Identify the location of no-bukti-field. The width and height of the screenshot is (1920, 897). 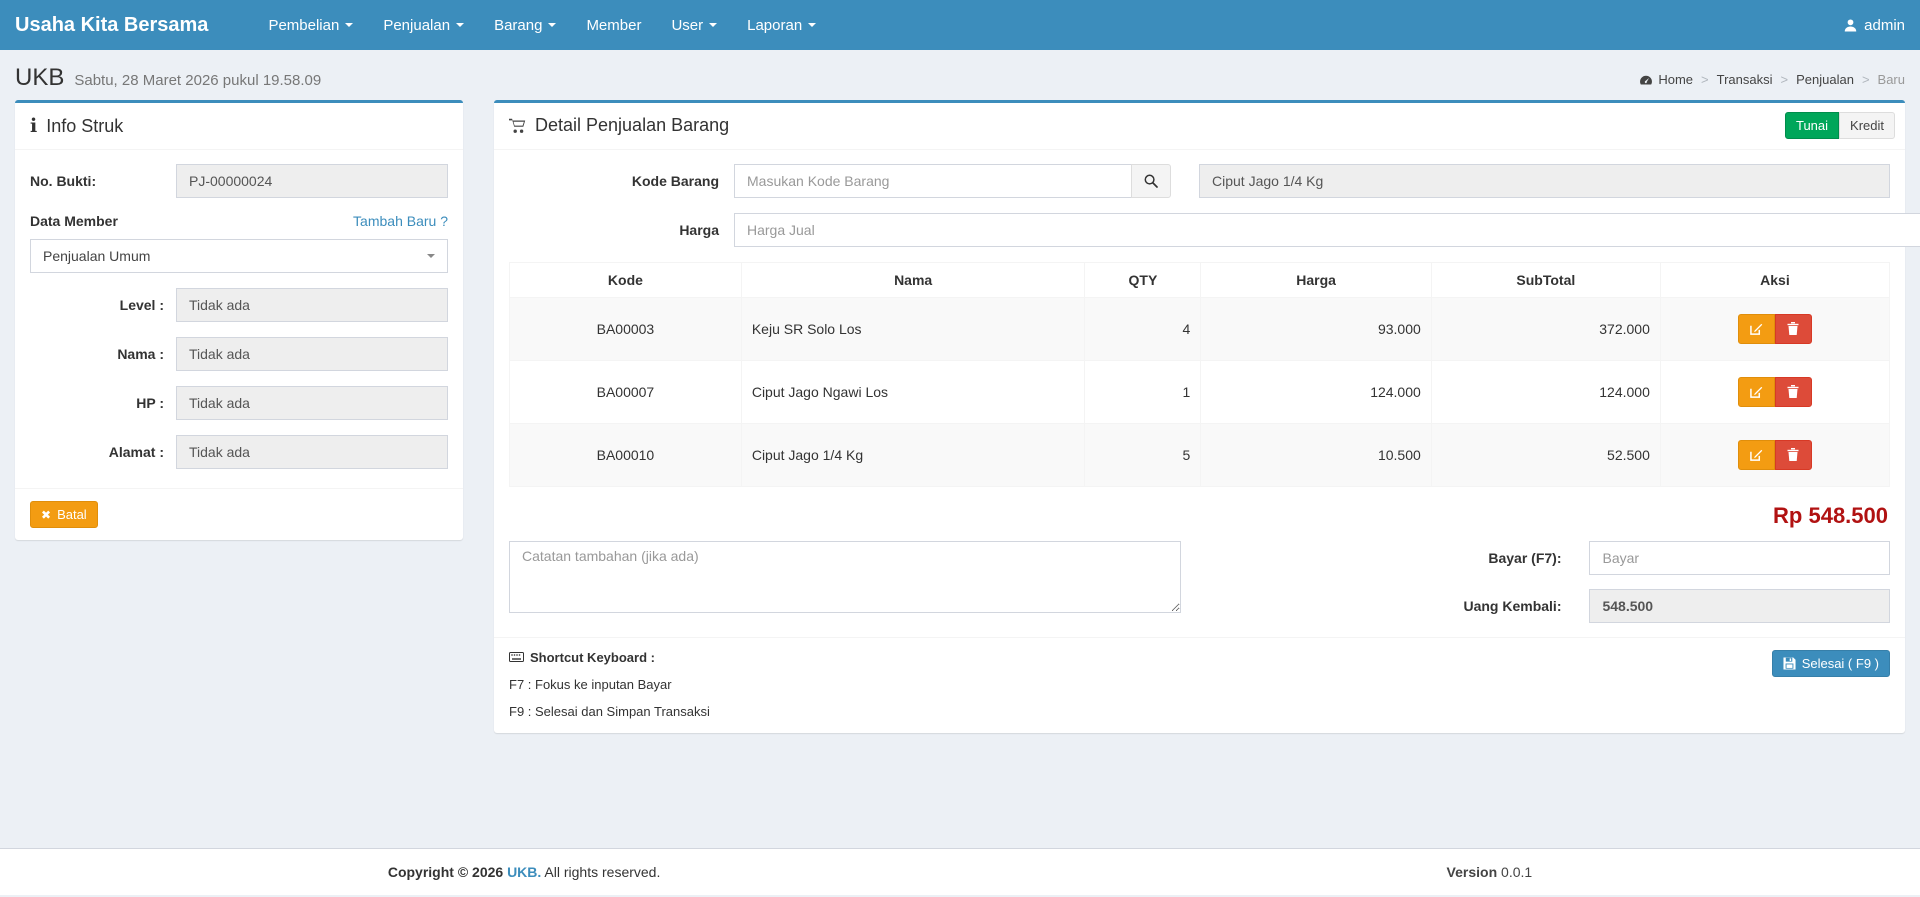
(312, 181).